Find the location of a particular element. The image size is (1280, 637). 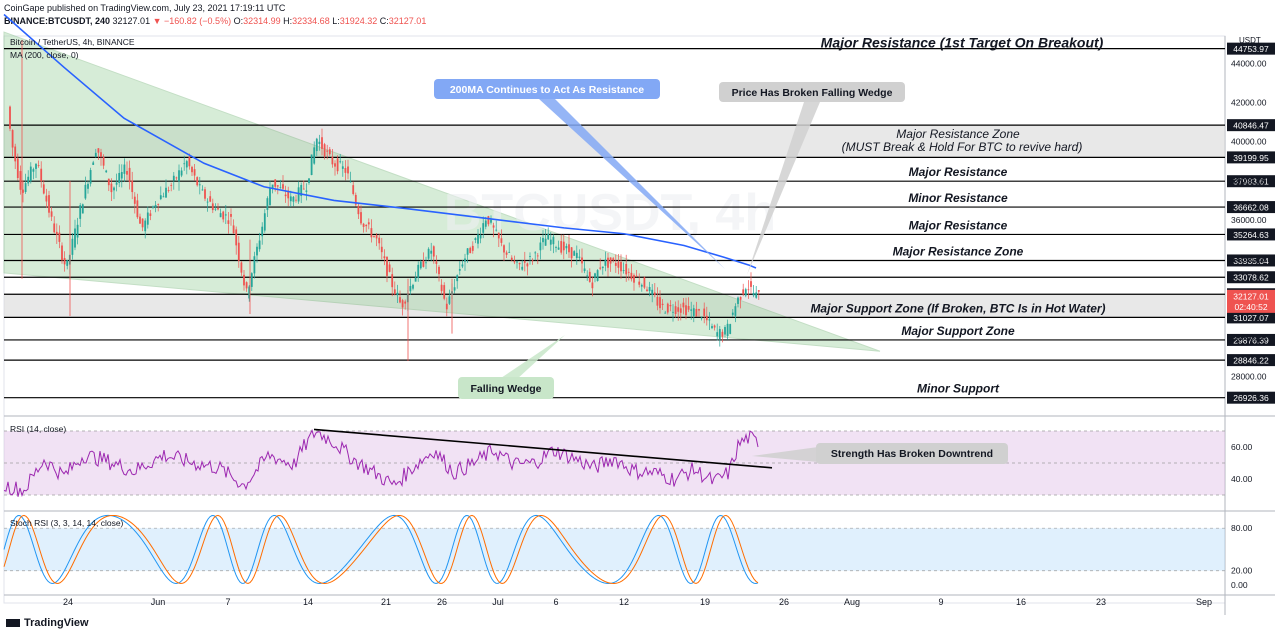

callout-falling-wedge: Falling Wedge is located at coordinates (511, 367).